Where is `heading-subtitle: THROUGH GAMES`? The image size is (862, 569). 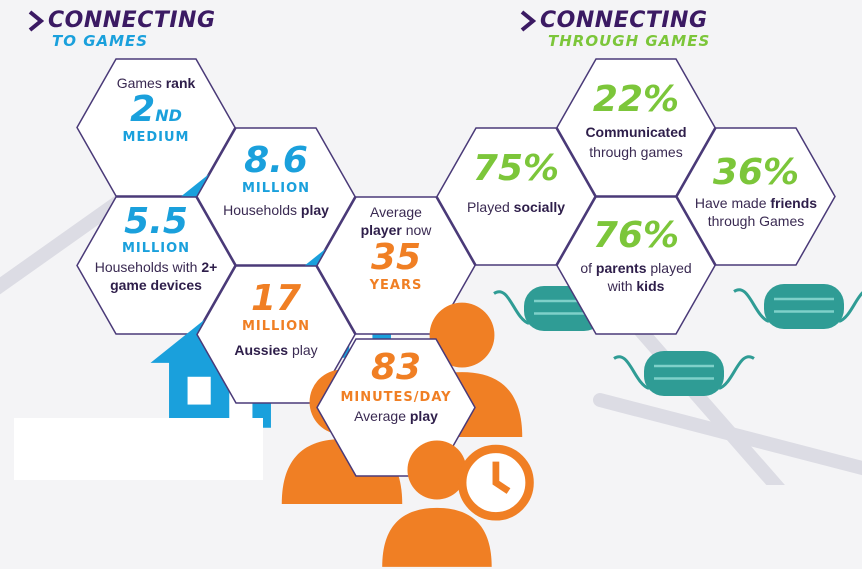 heading-subtitle: THROUGH GAMES is located at coordinates (629, 41).